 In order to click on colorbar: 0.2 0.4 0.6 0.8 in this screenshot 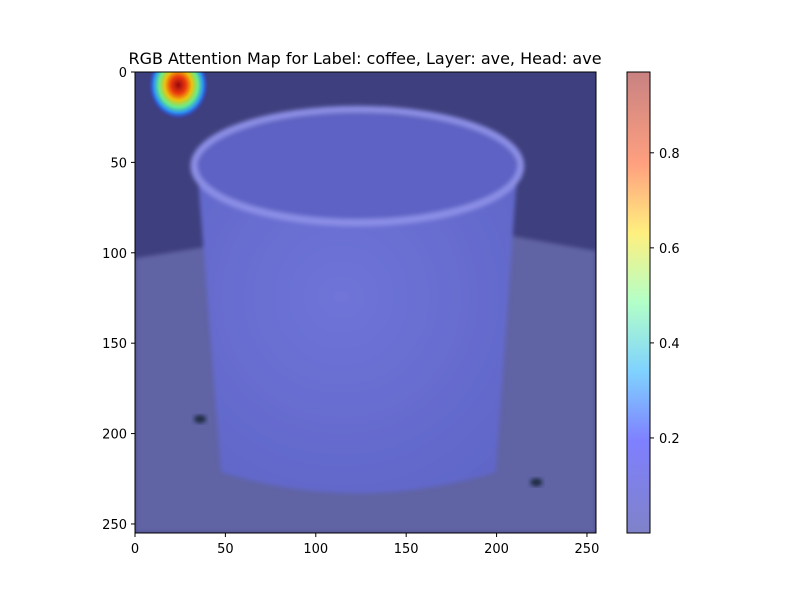, I will do `click(653, 302)`.